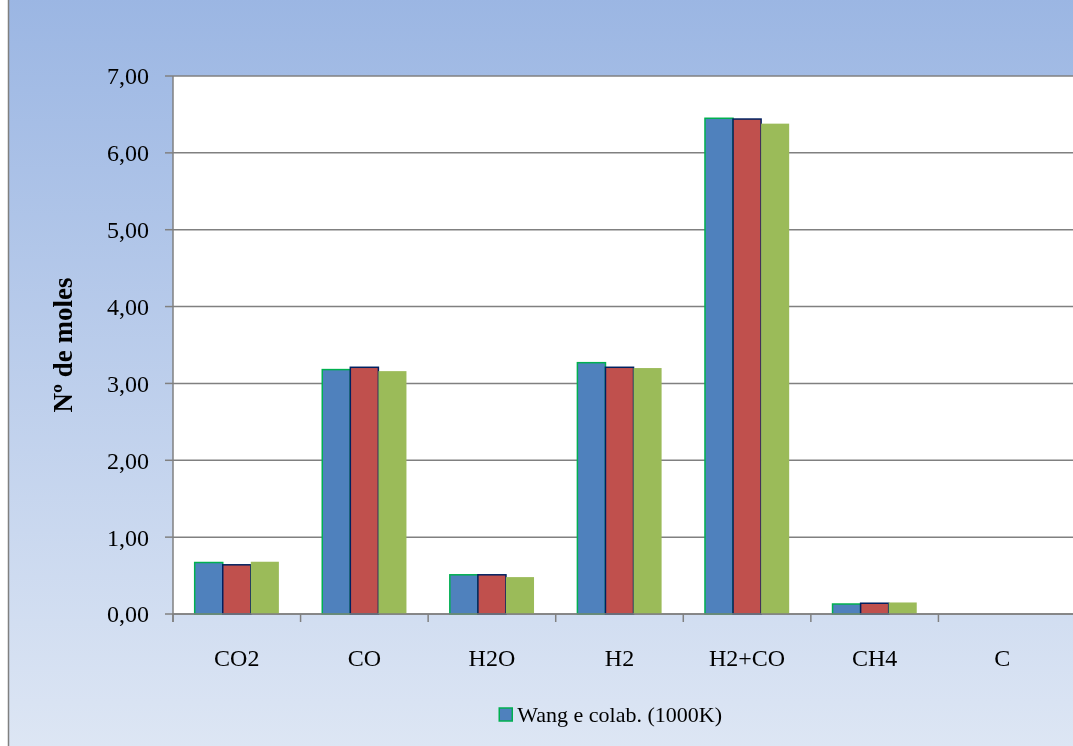  What do you see at coordinates (1002, 658) in the screenshot?
I see `x-tick-label: C` at bounding box center [1002, 658].